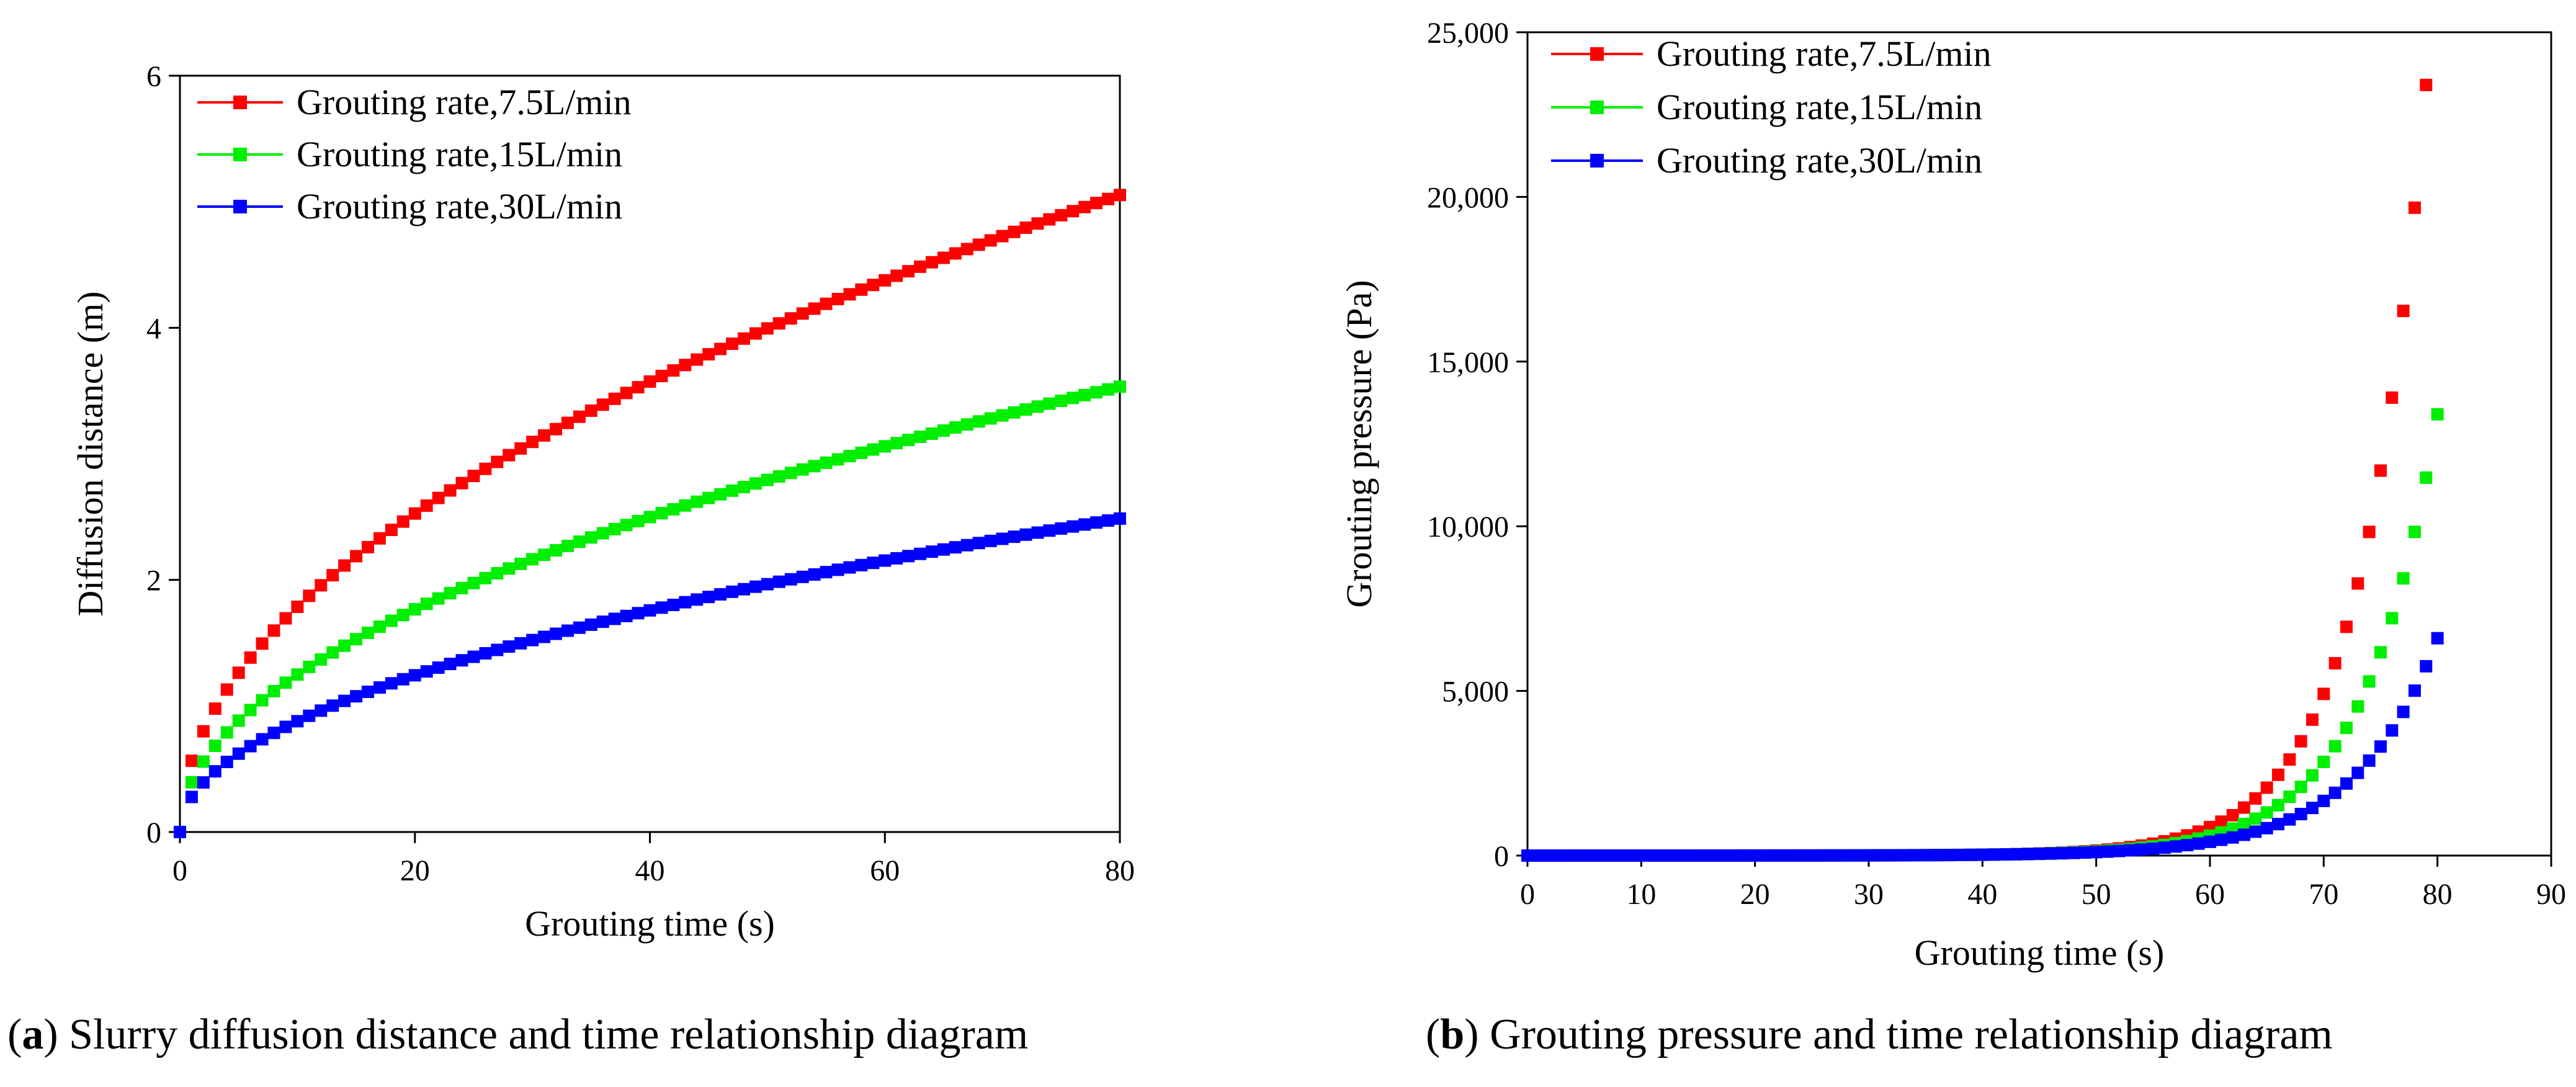 Image resolution: width=2576 pixels, height=1087 pixels. I want to click on caption-b-letter: b, so click(1452, 1034).